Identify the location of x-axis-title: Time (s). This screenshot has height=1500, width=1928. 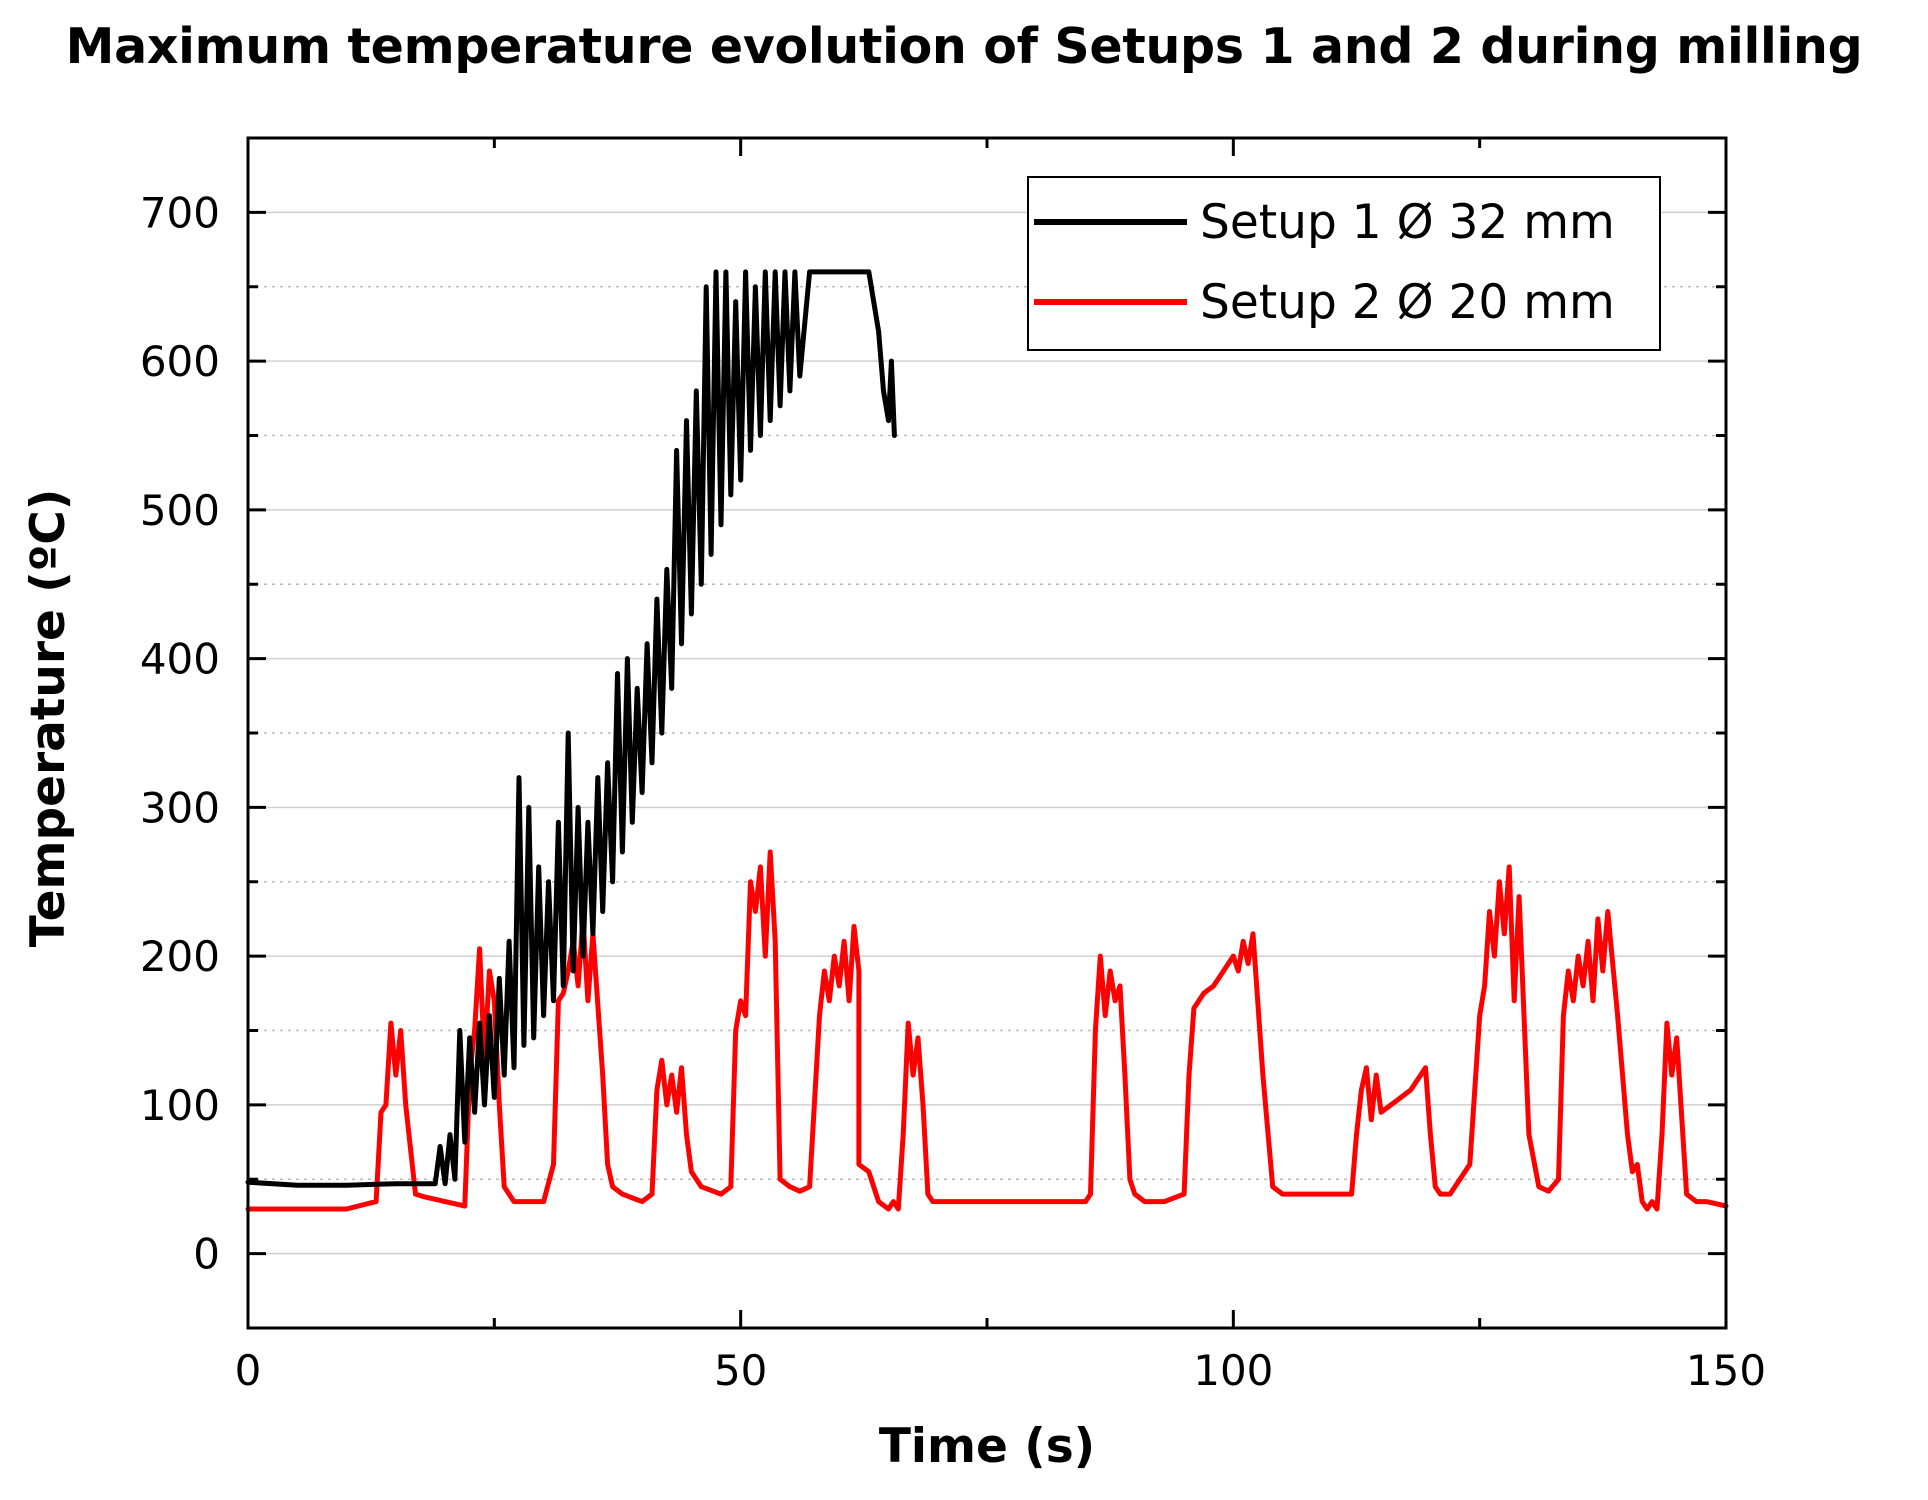
(987, 1446).